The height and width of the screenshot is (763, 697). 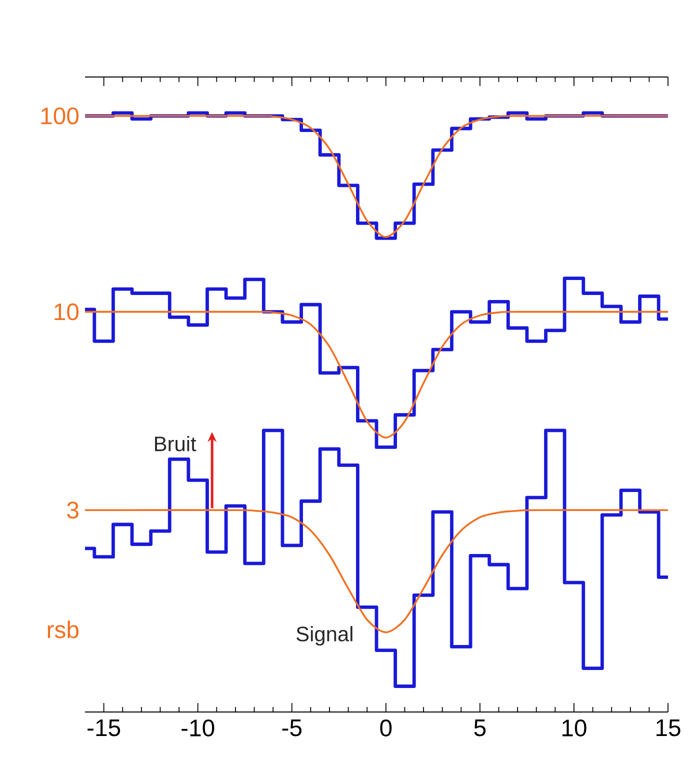 What do you see at coordinates (292, 728) in the screenshot?
I see `x-tick-label: -5` at bounding box center [292, 728].